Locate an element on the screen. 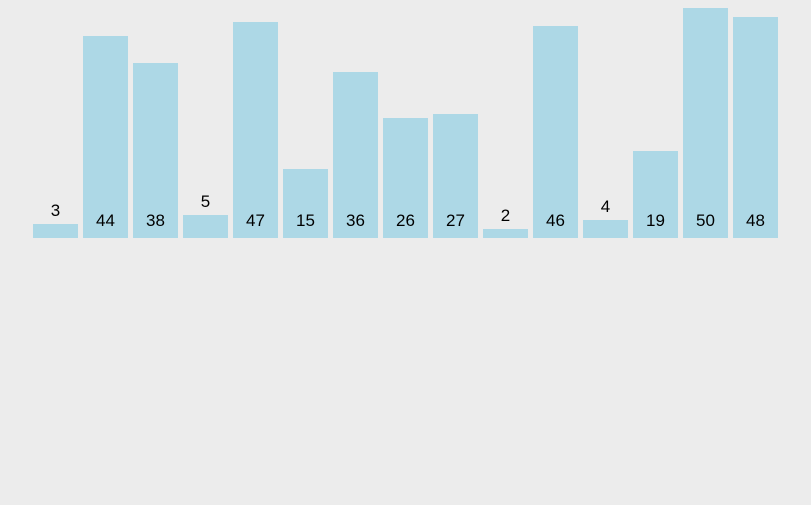 This screenshot has width=811, height=505. bar: 27 is located at coordinates (455, 176).